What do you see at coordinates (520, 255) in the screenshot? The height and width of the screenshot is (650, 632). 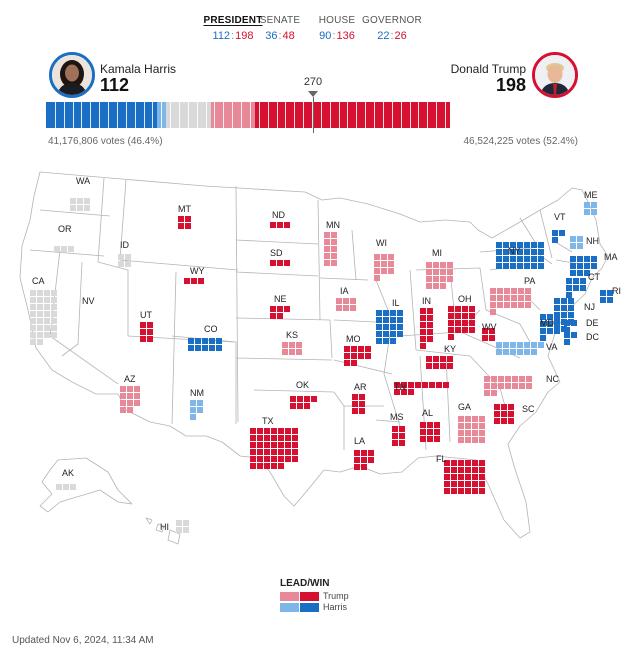 I see `state-ny-tiles` at bounding box center [520, 255].